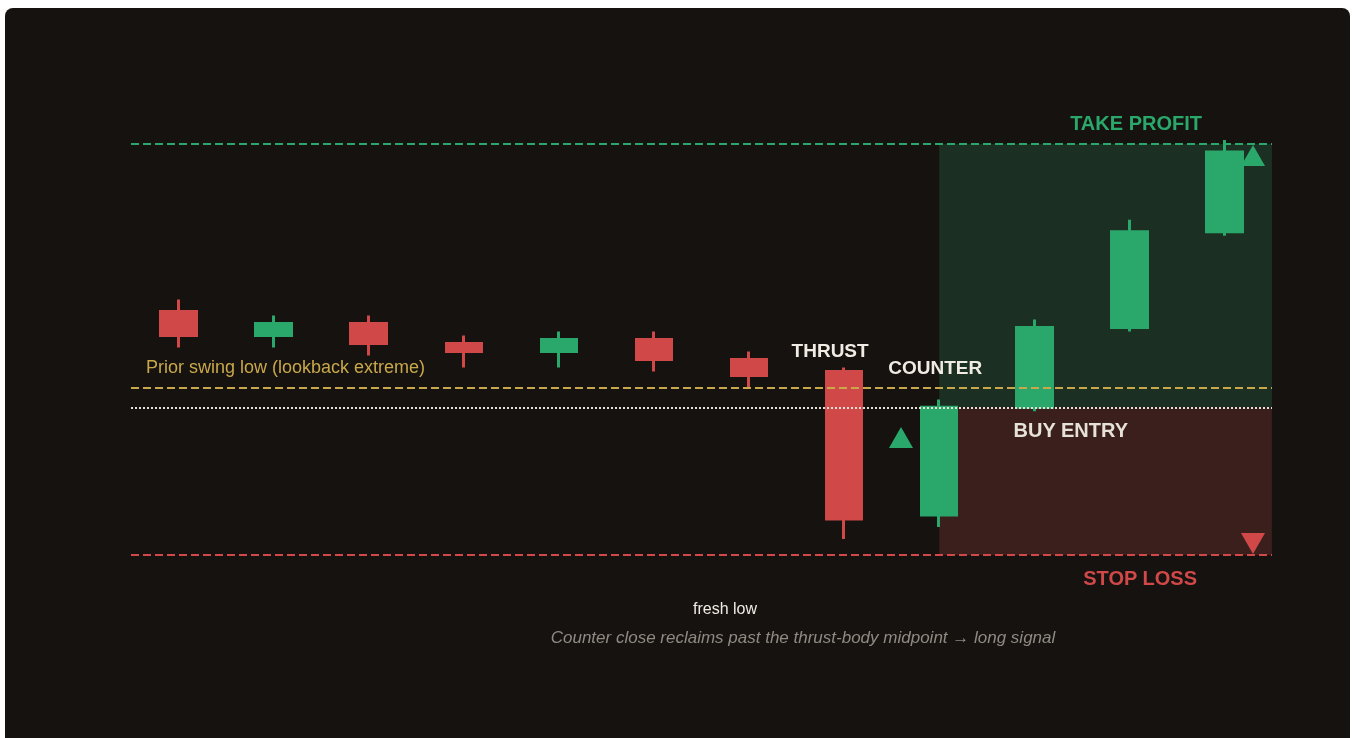 The width and height of the screenshot is (1356, 738). What do you see at coordinates (286, 367) in the screenshot?
I see `ref-line-label: Prior swing low (lookback extreme)` at bounding box center [286, 367].